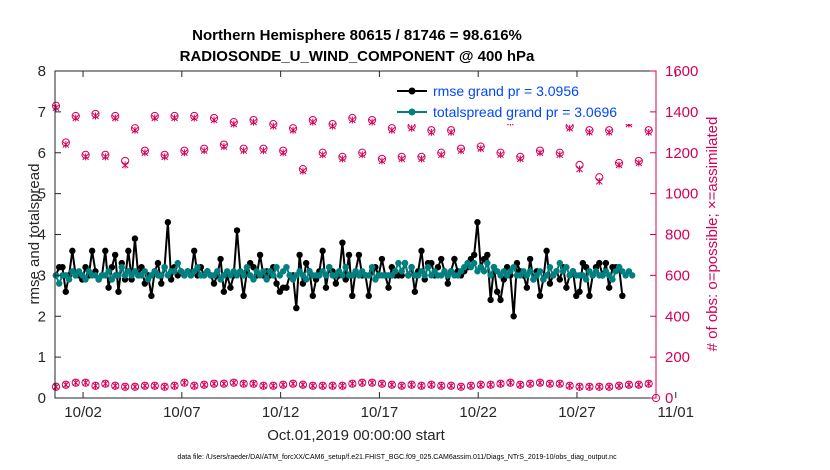 The height and width of the screenshot is (470, 830). Describe the element at coordinates (412, 91) in the screenshot. I see `legend-rmse-marker` at that location.